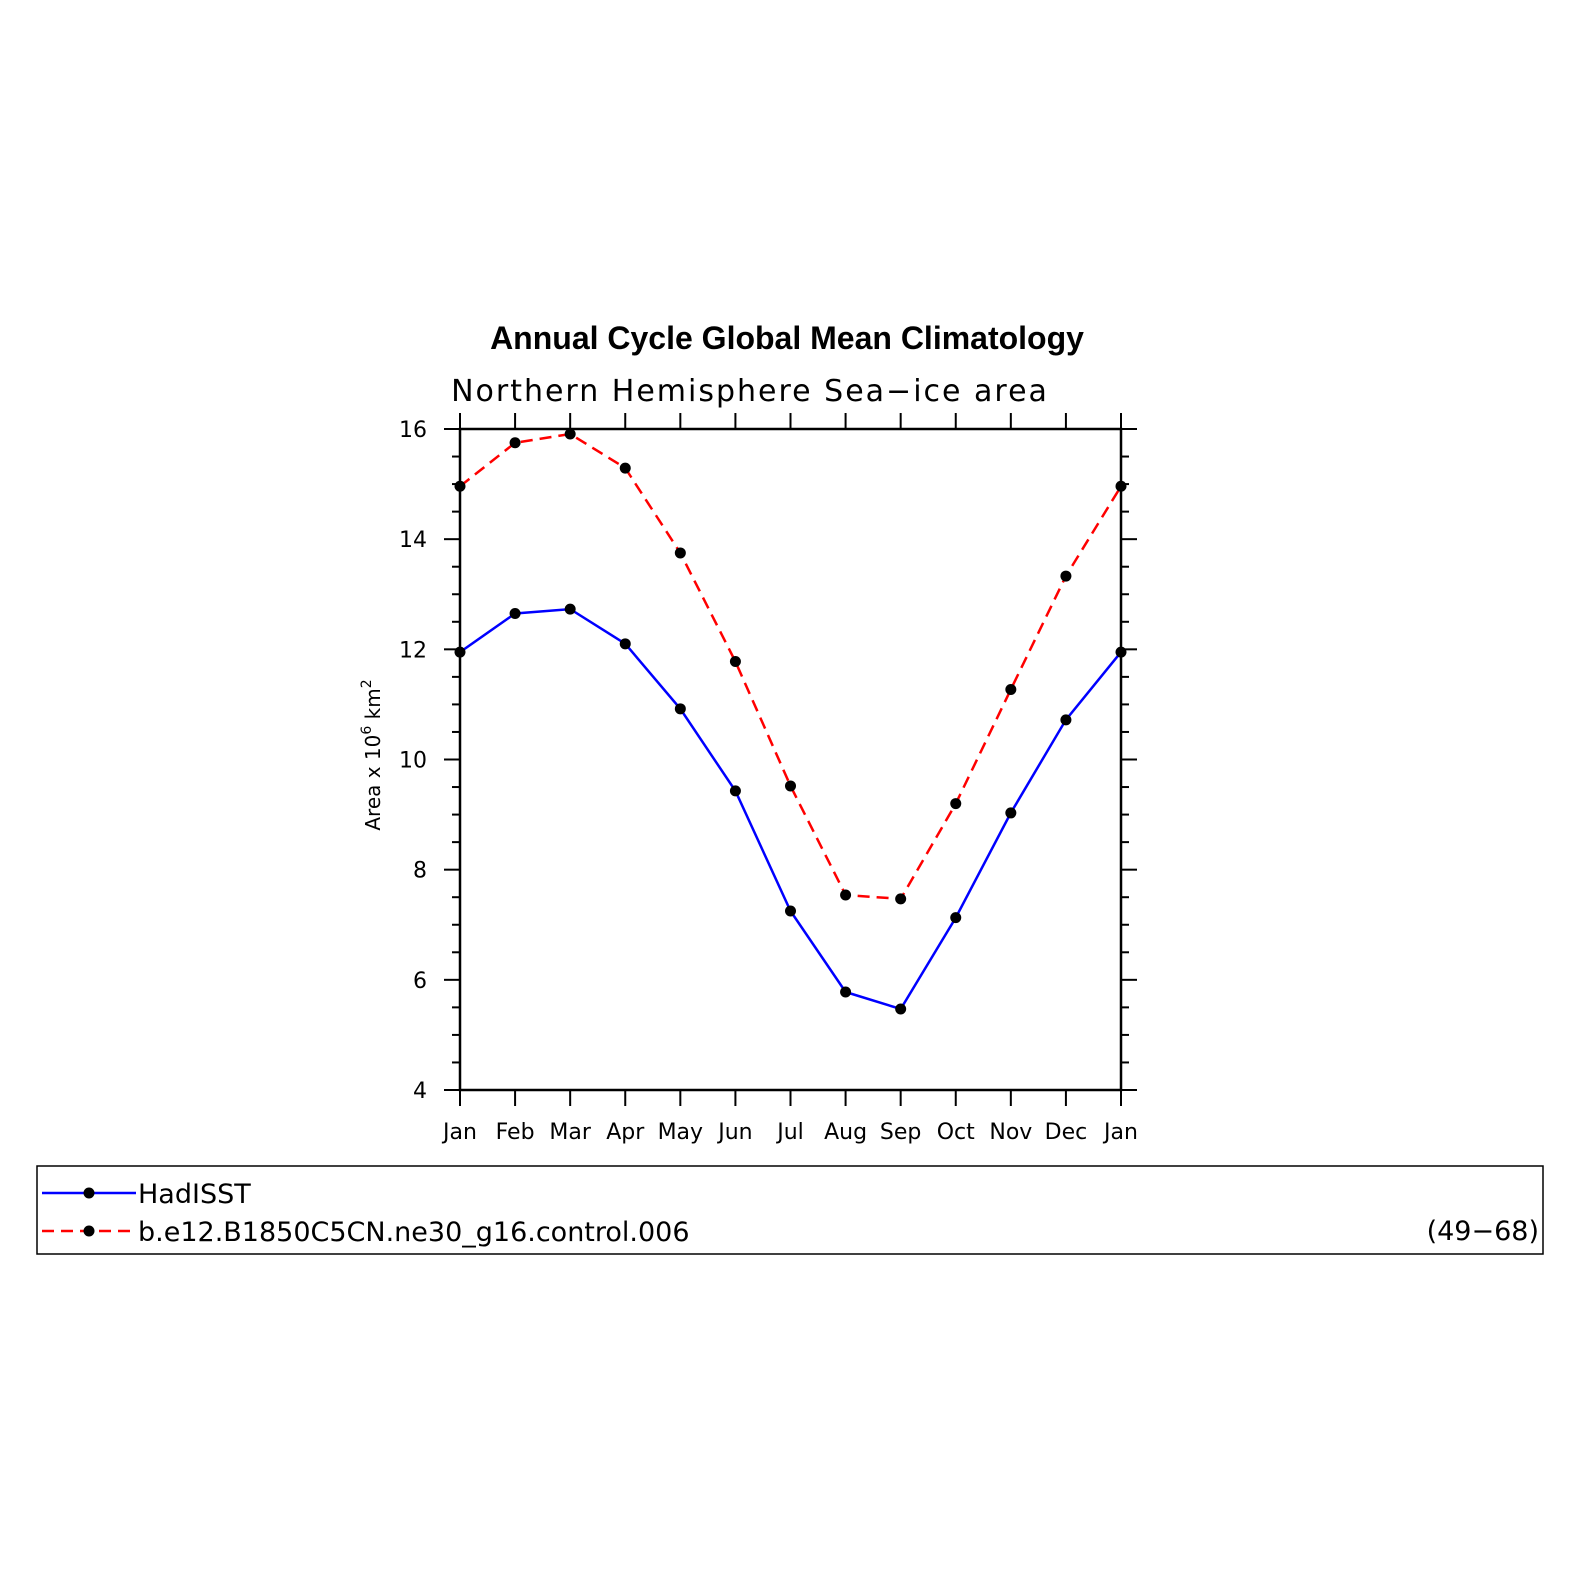 This screenshot has width=1575, height=1575. Describe the element at coordinates (420, 981) in the screenshot. I see `y-tick-label: 6` at that location.